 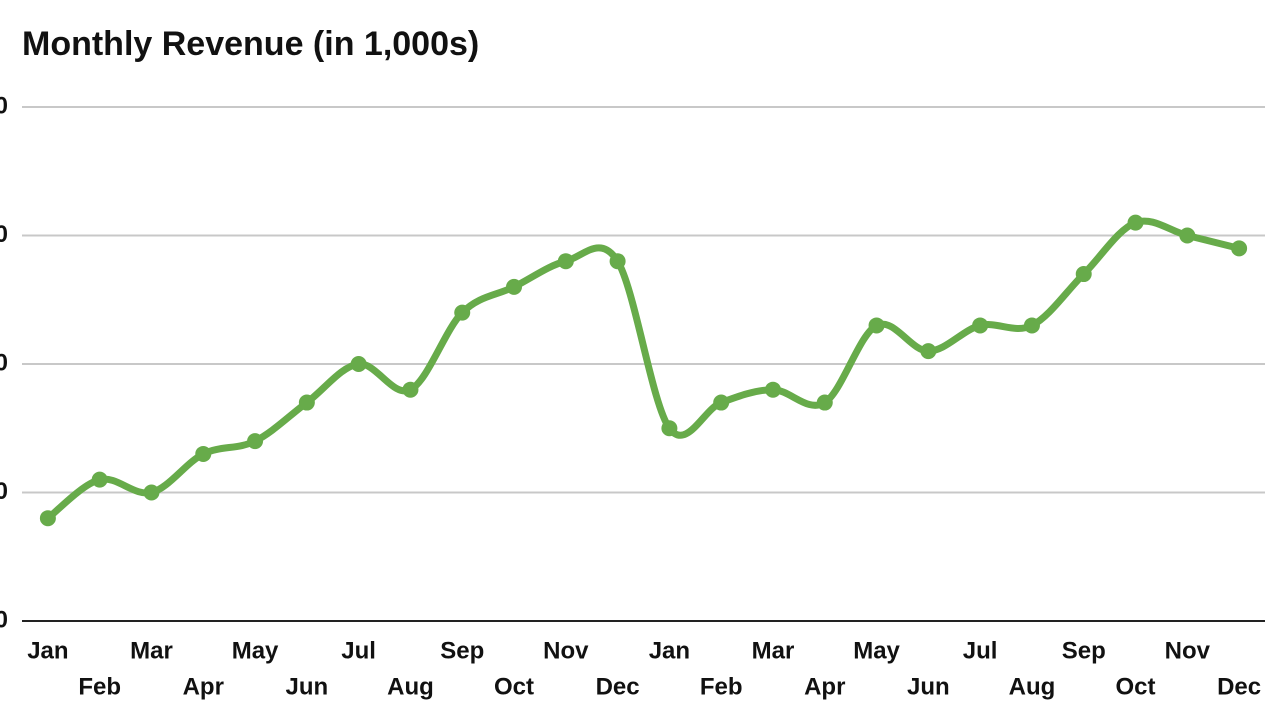 I want to click on y-tick-label: 10, so click(x=4, y=491).